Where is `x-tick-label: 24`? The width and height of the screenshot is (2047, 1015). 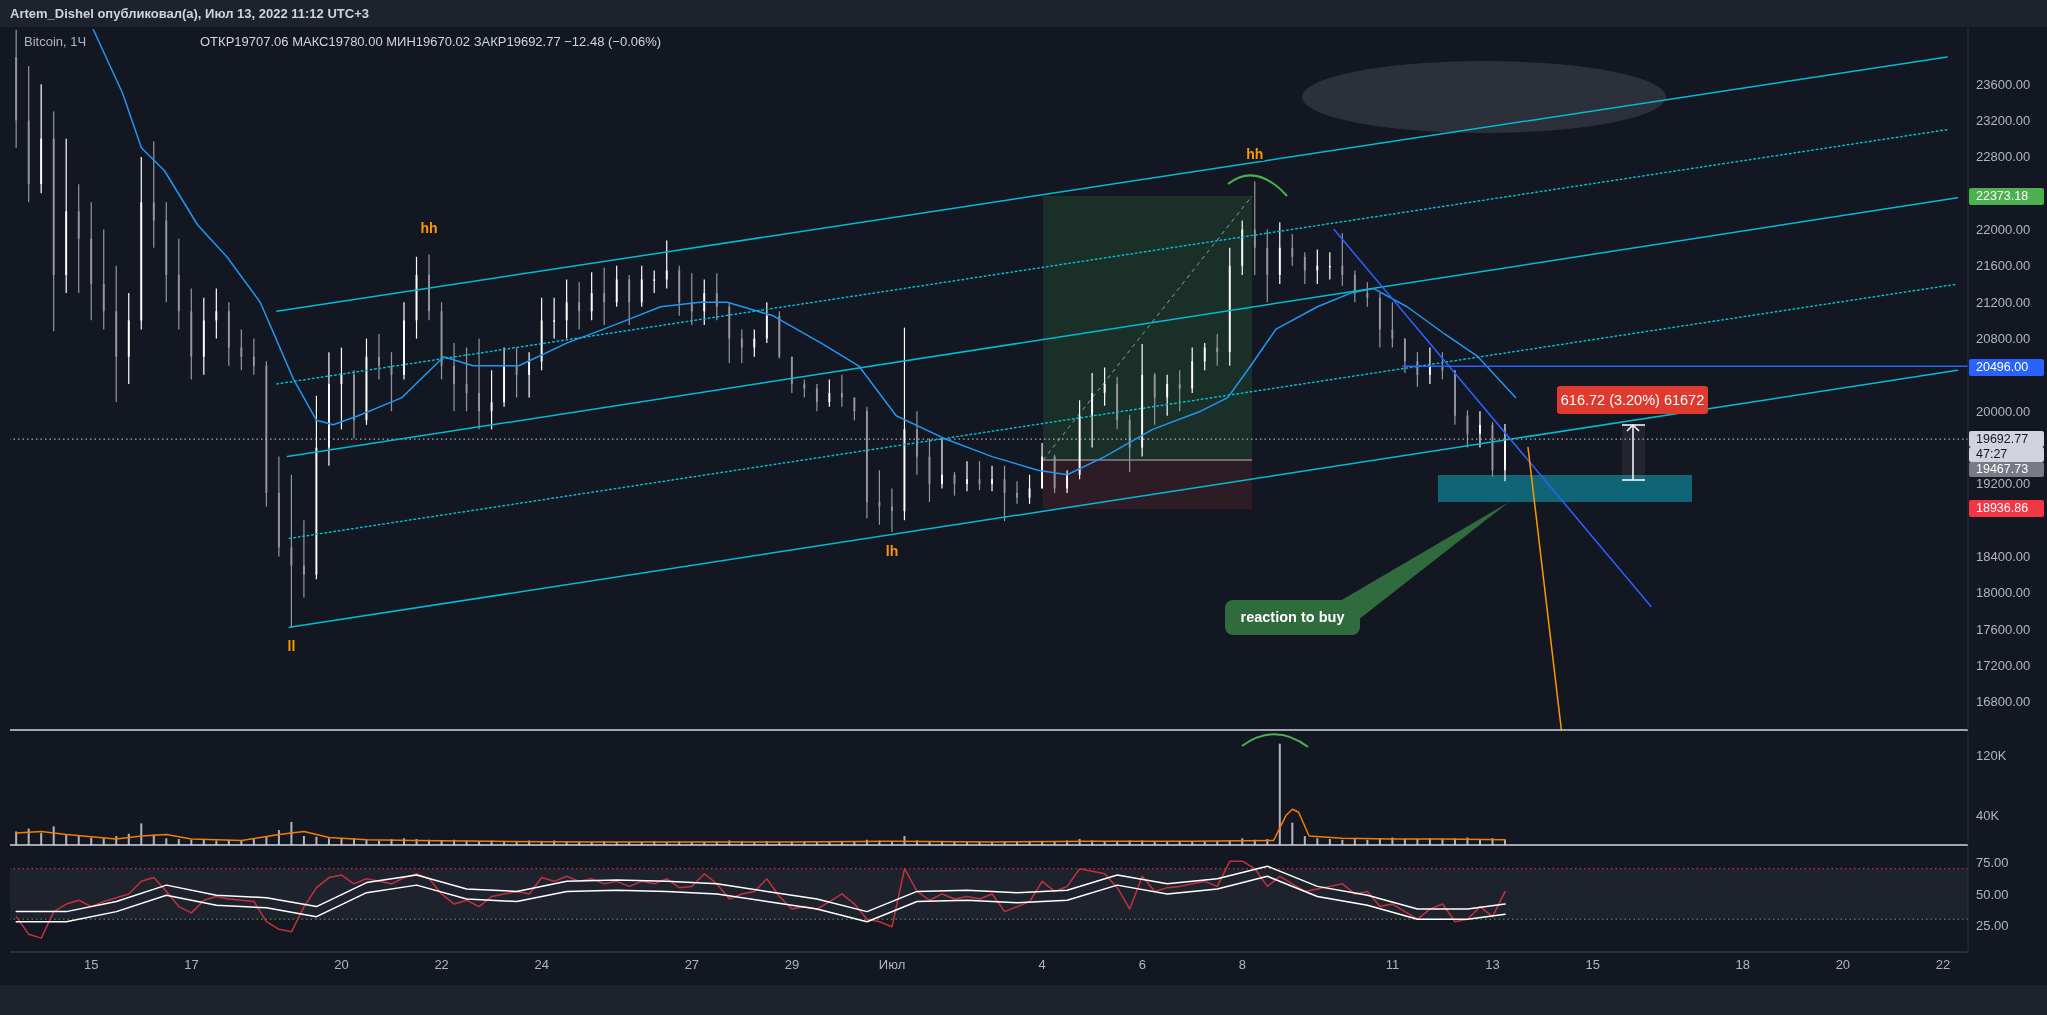 x-tick-label: 24 is located at coordinates (541, 965).